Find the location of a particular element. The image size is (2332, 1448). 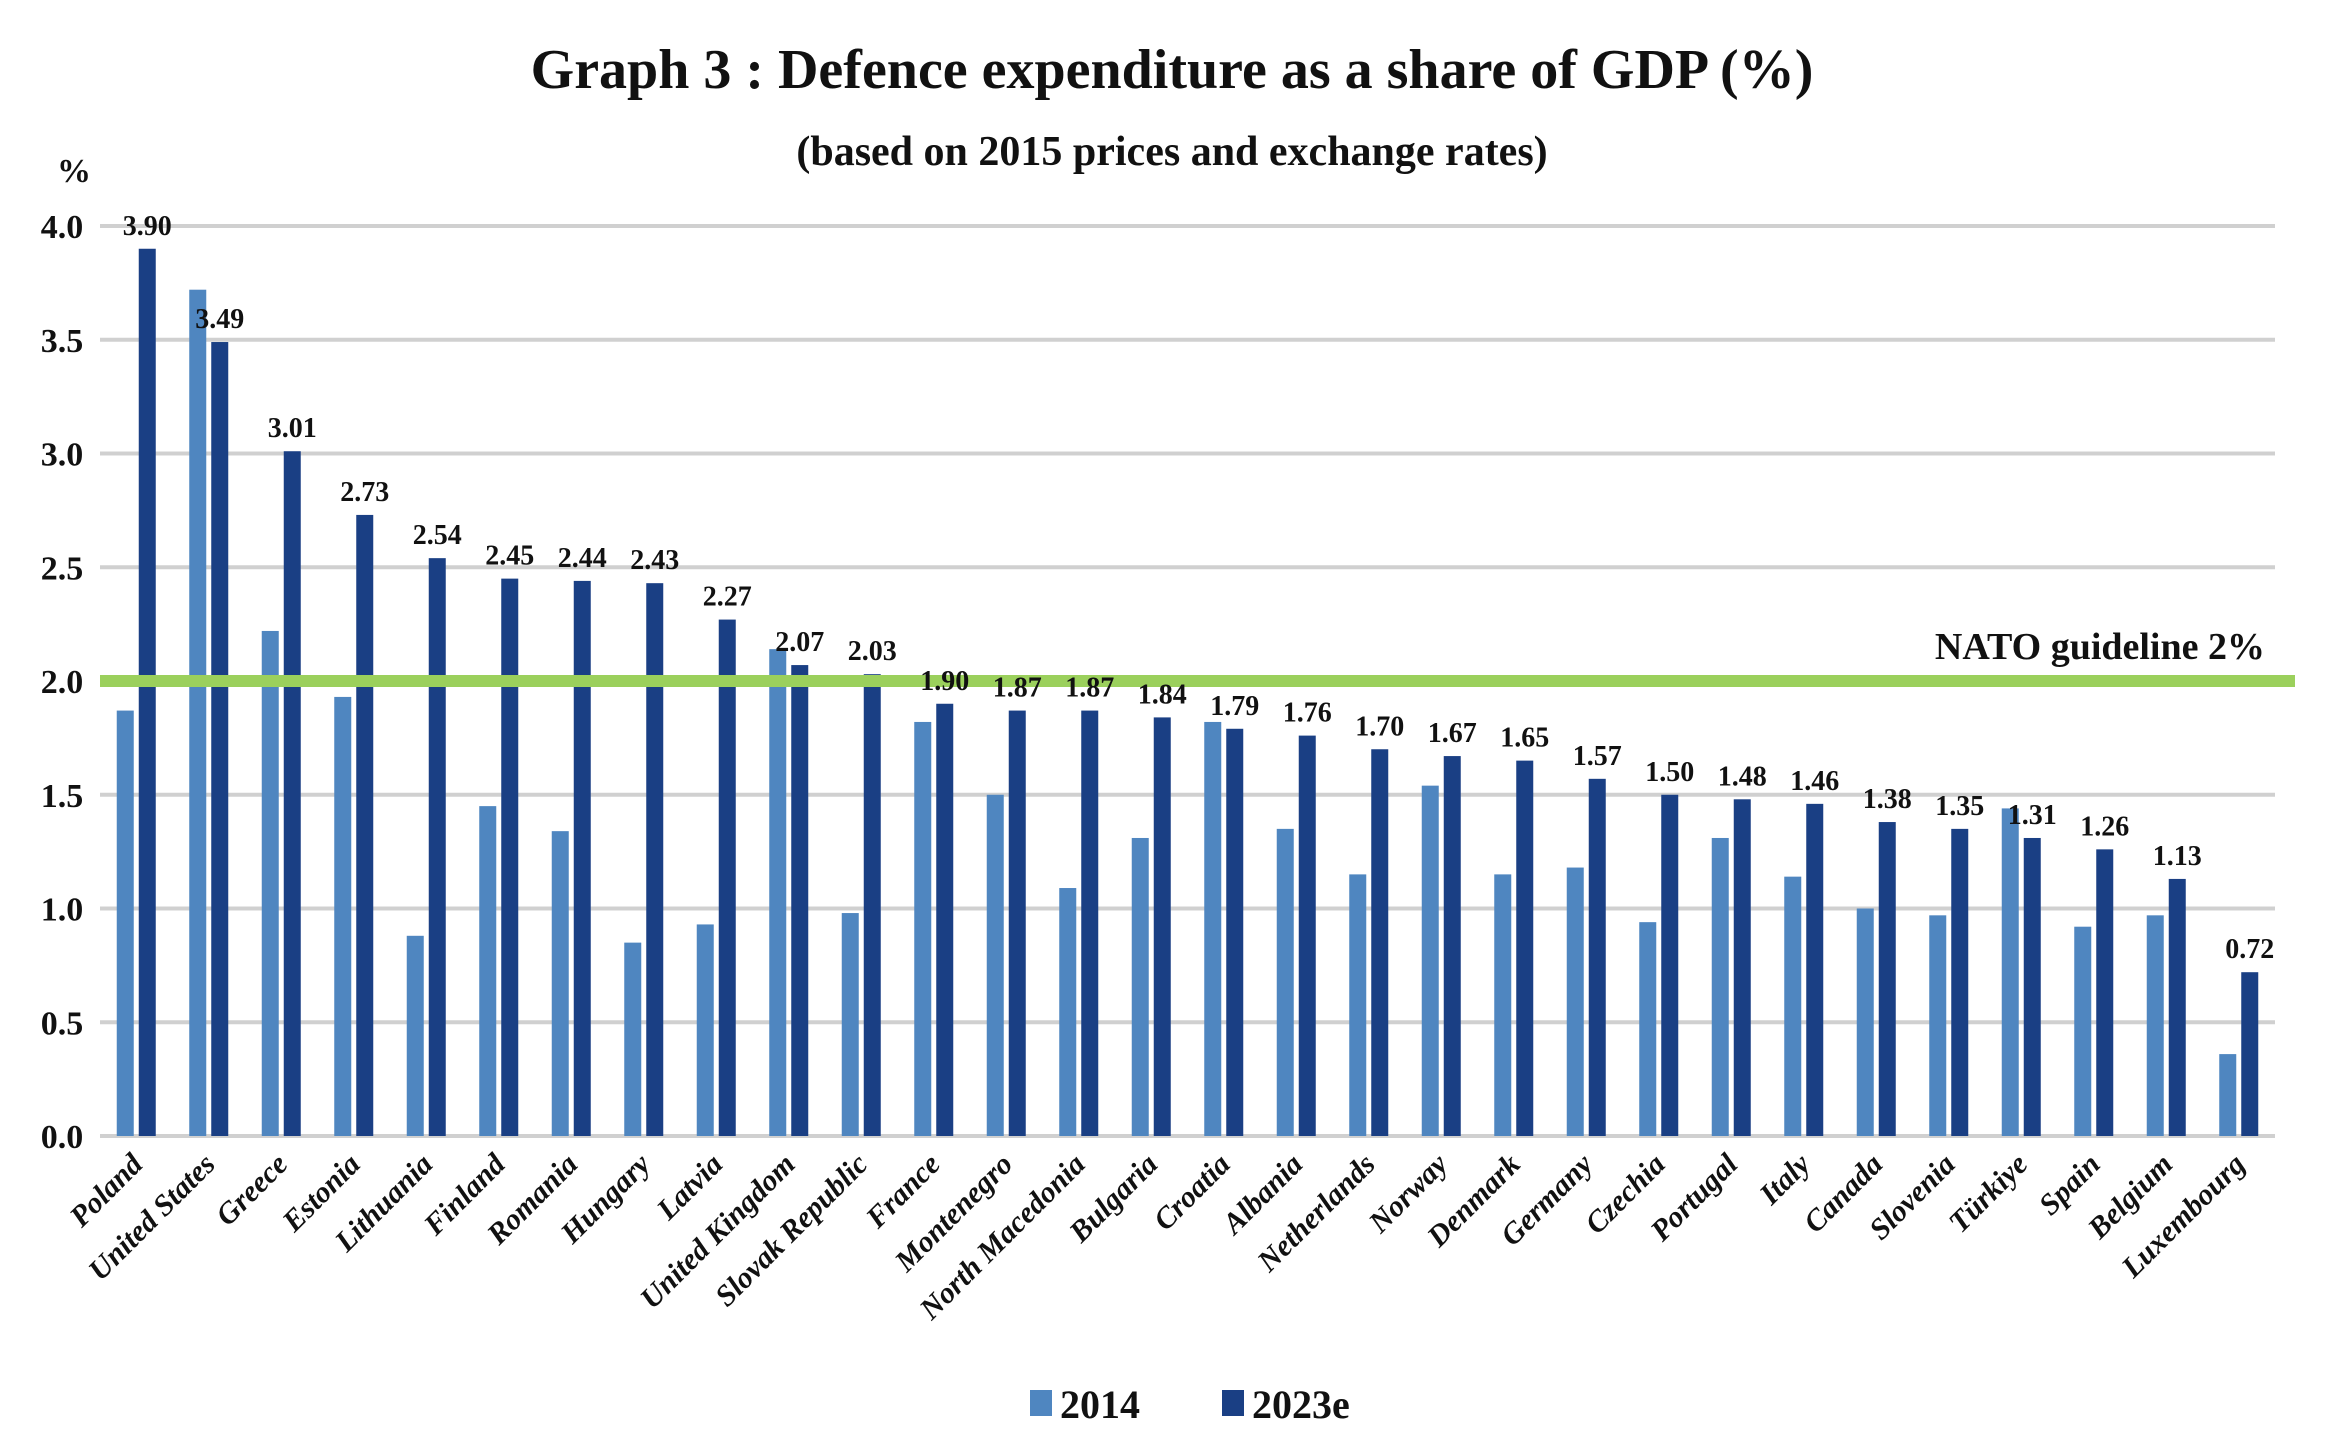

nato-guideline-label: NATO guideline 2% is located at coordinates (2100, 647).